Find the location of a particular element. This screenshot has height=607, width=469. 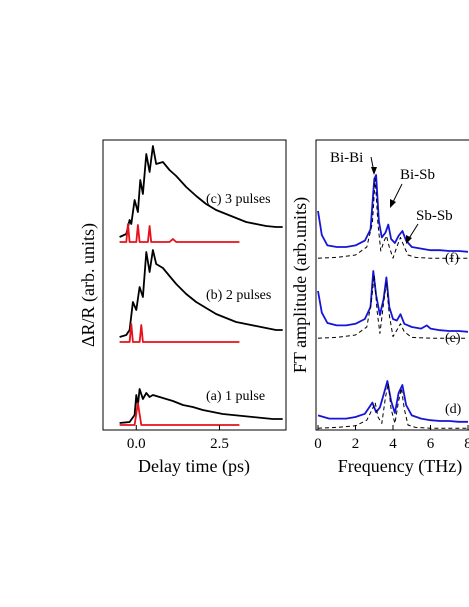

right-y-axis-label: FT amplitude (arb.units) is located at coordinates (300, 285).